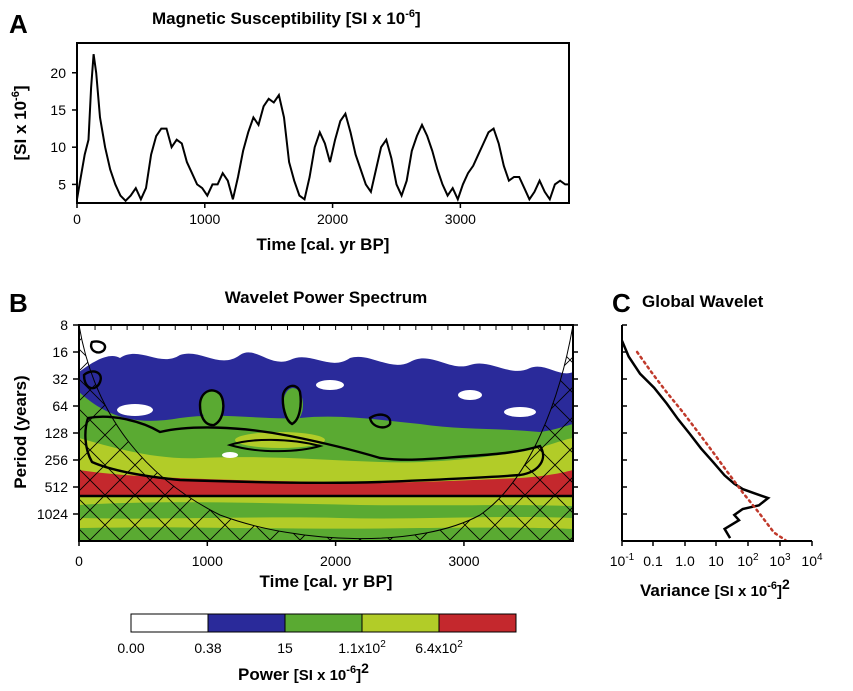 This screenshot has height=691, width=853. What do you see at coordinates (286, 18) in the screenshot?
I see `chart-a-title: Magnetic Susceptibility [SI x 10-6]` at bounding box center [286, 18].